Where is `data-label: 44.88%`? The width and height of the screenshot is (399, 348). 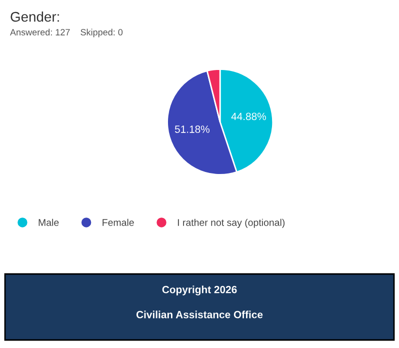
data-label: 44.88% is located at coordinates (248, 116).